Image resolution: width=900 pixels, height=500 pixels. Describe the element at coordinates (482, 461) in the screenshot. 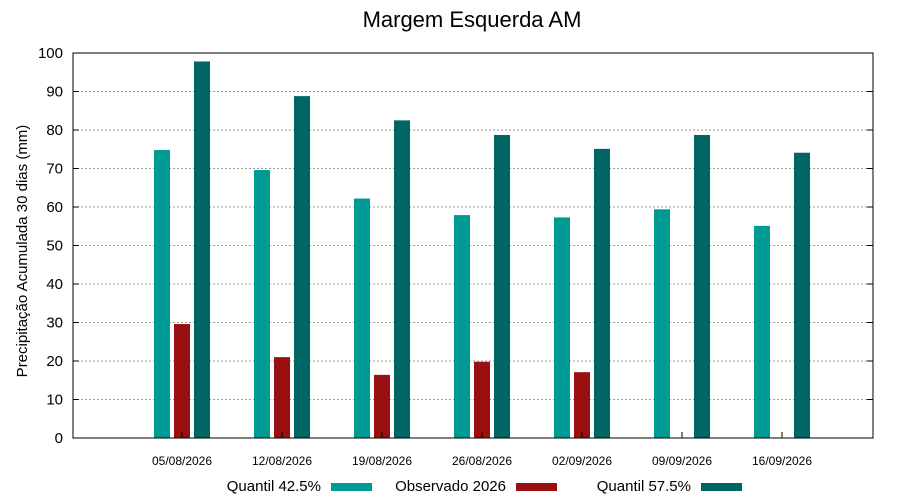

I see `x-tick-label: 26/08/2026` at that location.